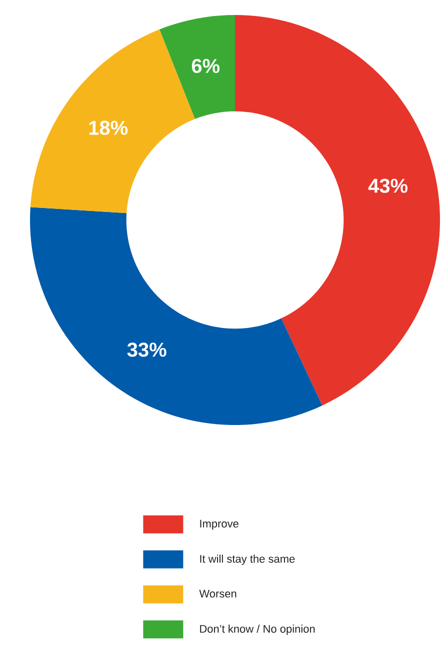  What do you see at coordinates (257, 629) in the screenshot?
I see `legend-label: Don’t know / No opinion` at bounding box center [257, 629].